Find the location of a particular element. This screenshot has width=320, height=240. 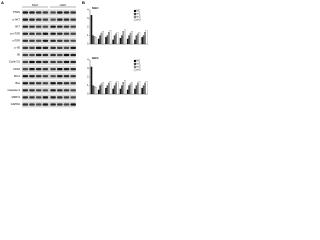

blot-label: AKT is located at coordinates (17, 26).